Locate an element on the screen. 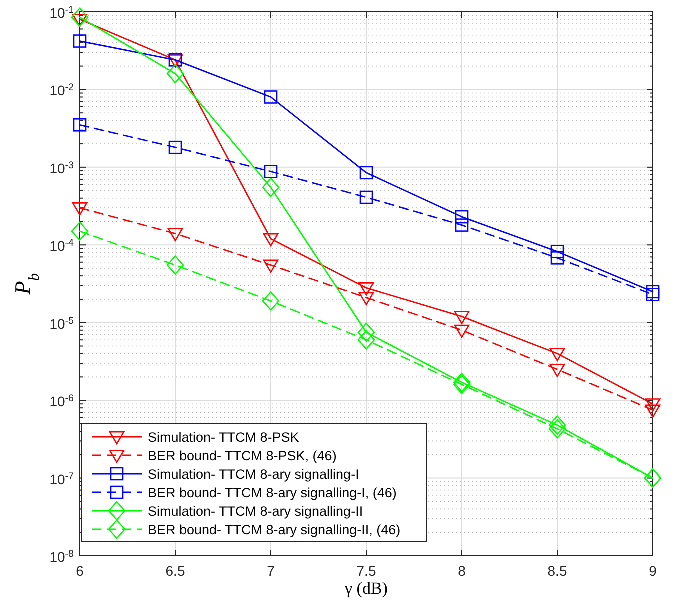 The image size is (677, 603). y-tick-label: 10$^{-6}$ is located at coordinates (62, 401).